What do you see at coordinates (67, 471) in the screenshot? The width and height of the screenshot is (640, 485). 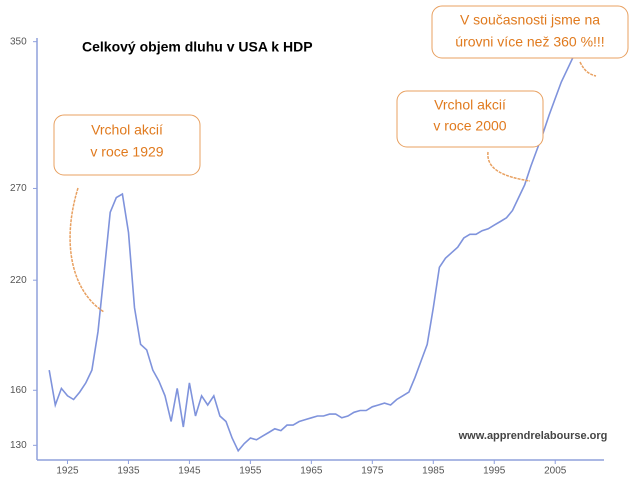 I see `x-tick-label: 1925` at bounding box center [67, 471].